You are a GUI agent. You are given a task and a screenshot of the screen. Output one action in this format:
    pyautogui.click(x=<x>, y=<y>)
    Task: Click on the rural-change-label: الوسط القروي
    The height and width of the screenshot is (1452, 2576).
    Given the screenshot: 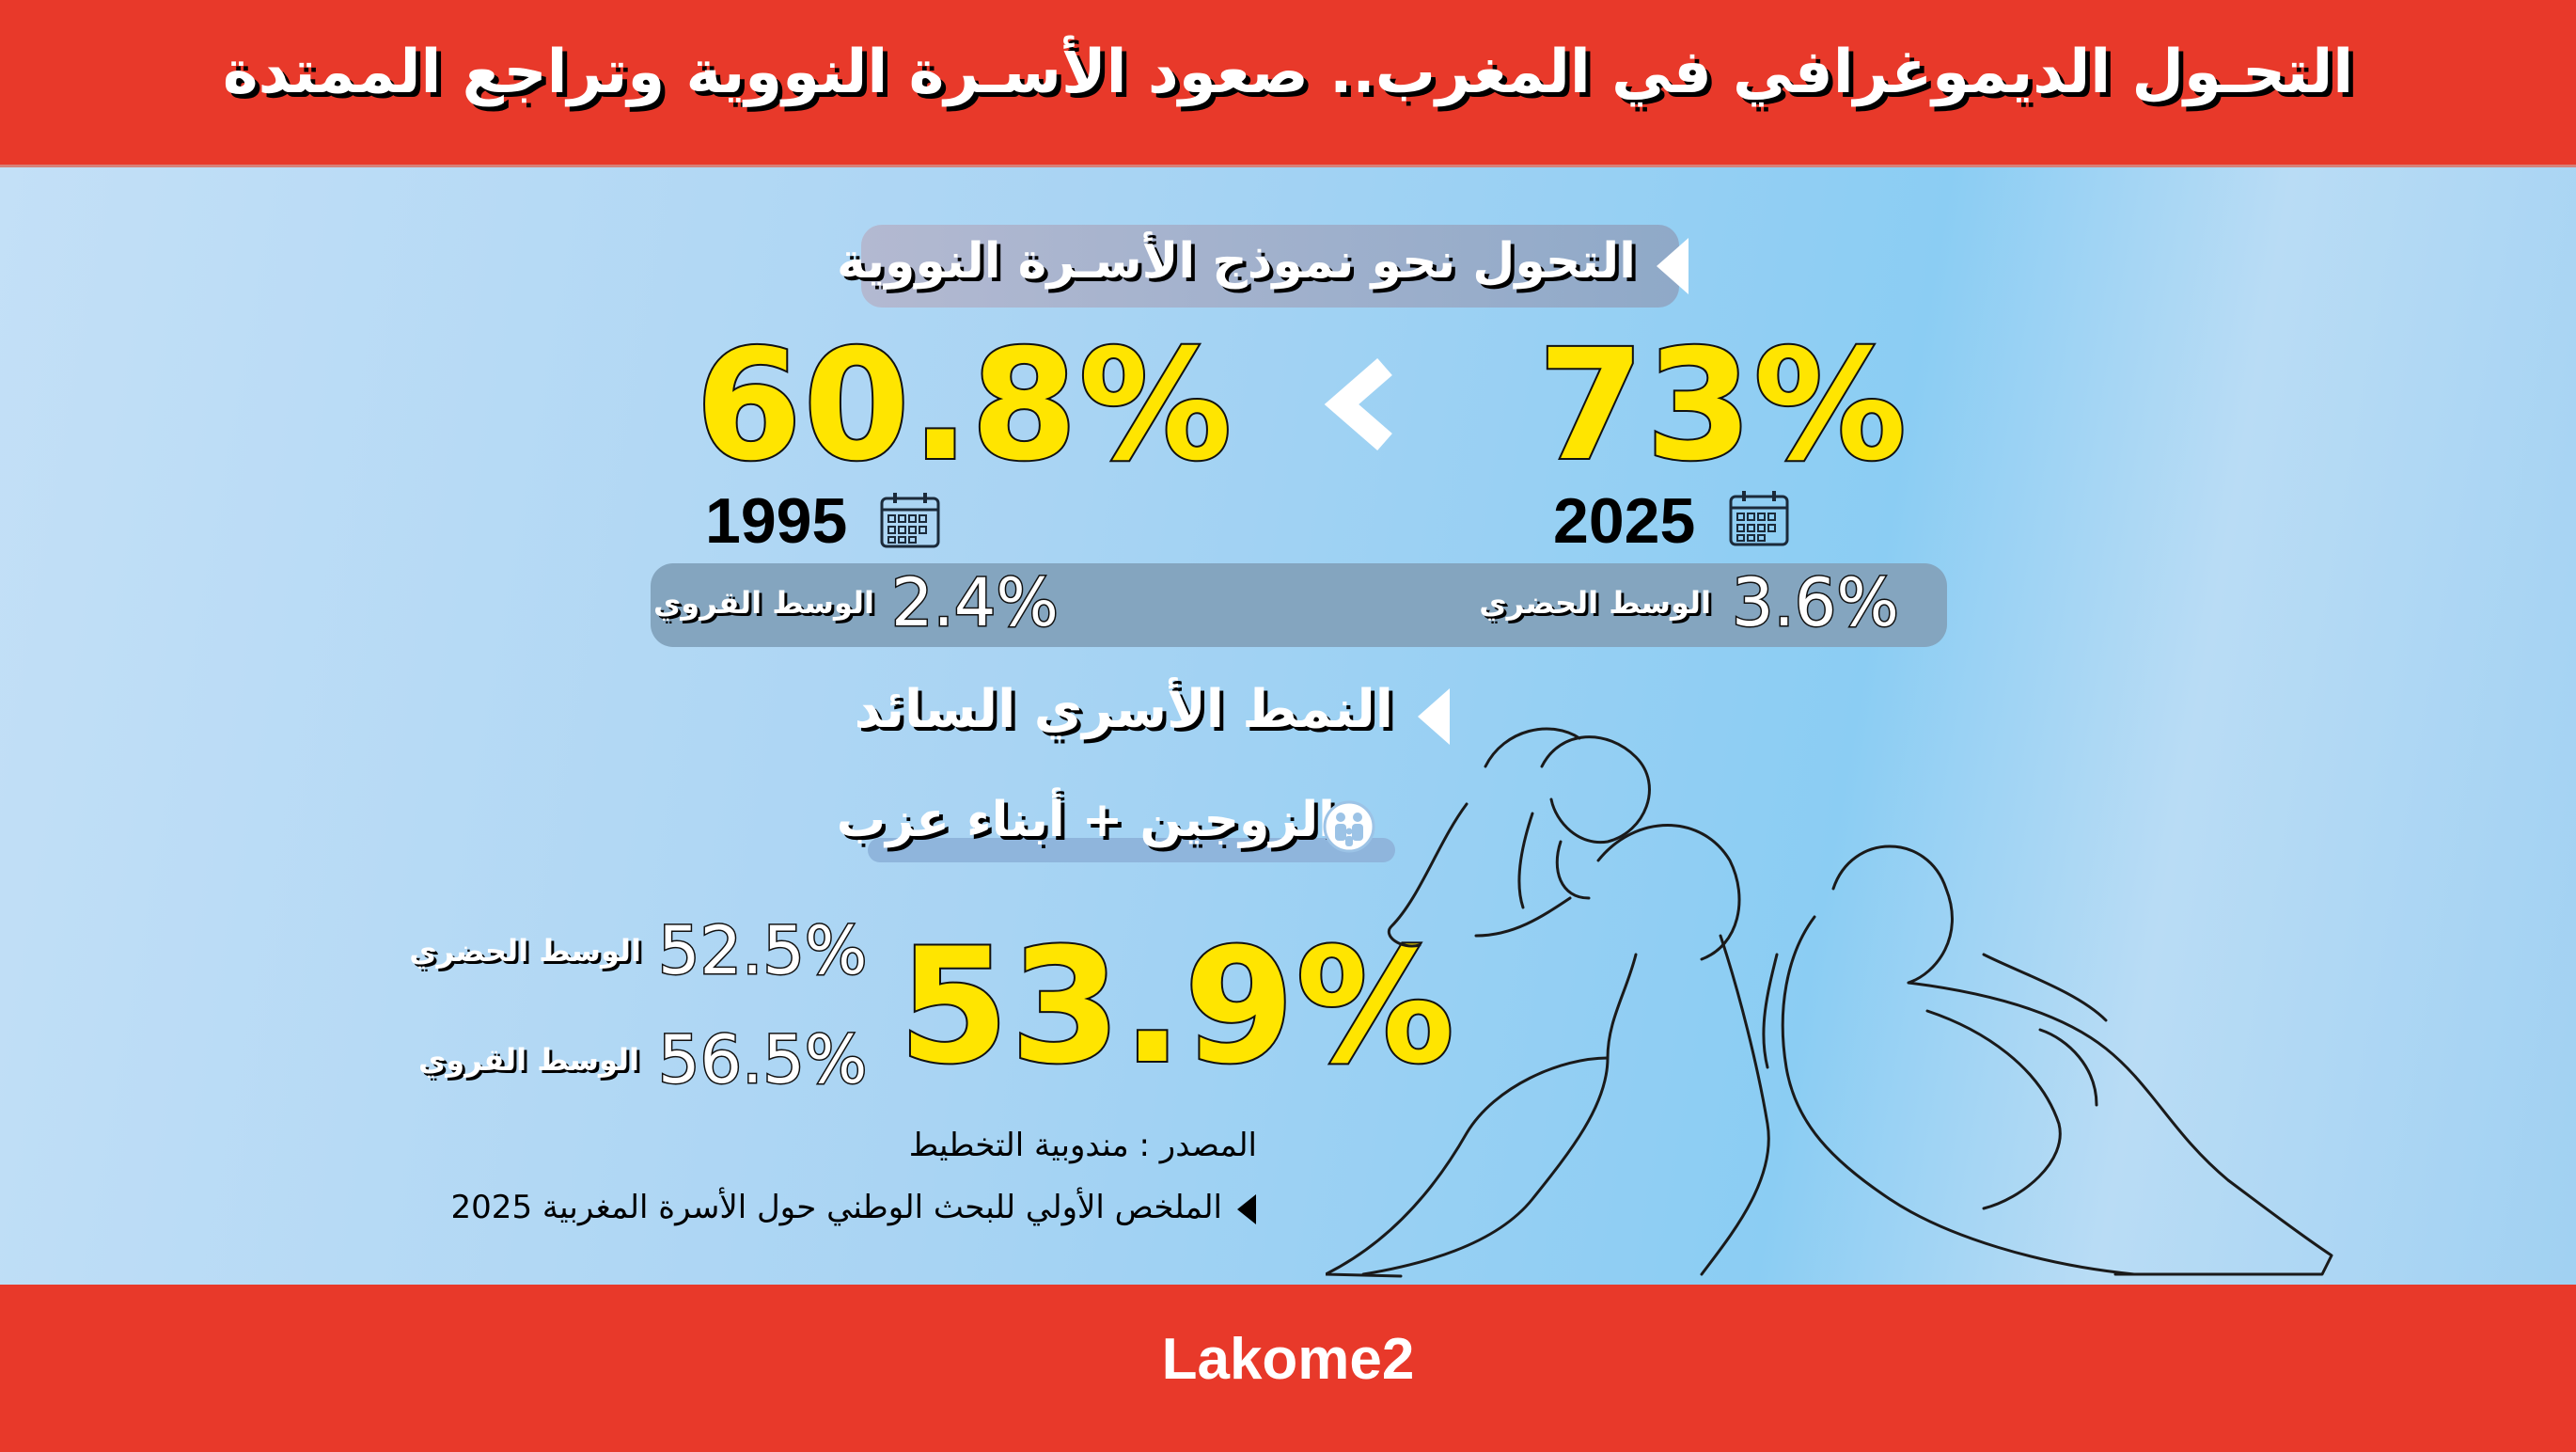 What is the action you would take?
    pyautogui.click(x=763, y=603)
    